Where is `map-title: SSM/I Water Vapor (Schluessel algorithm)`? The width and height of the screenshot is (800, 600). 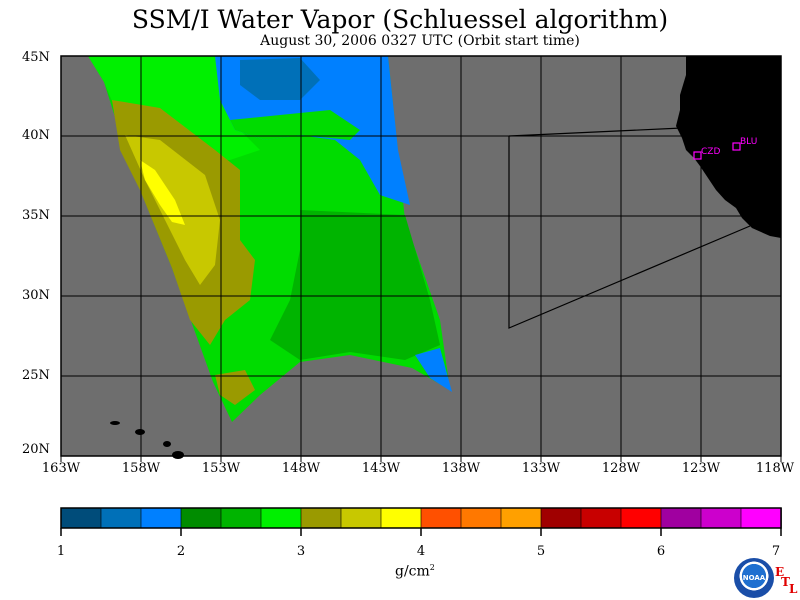 map-title: SSM/I Water Vapor (Schluessel algorithm) is located at coordinates (400, 19).